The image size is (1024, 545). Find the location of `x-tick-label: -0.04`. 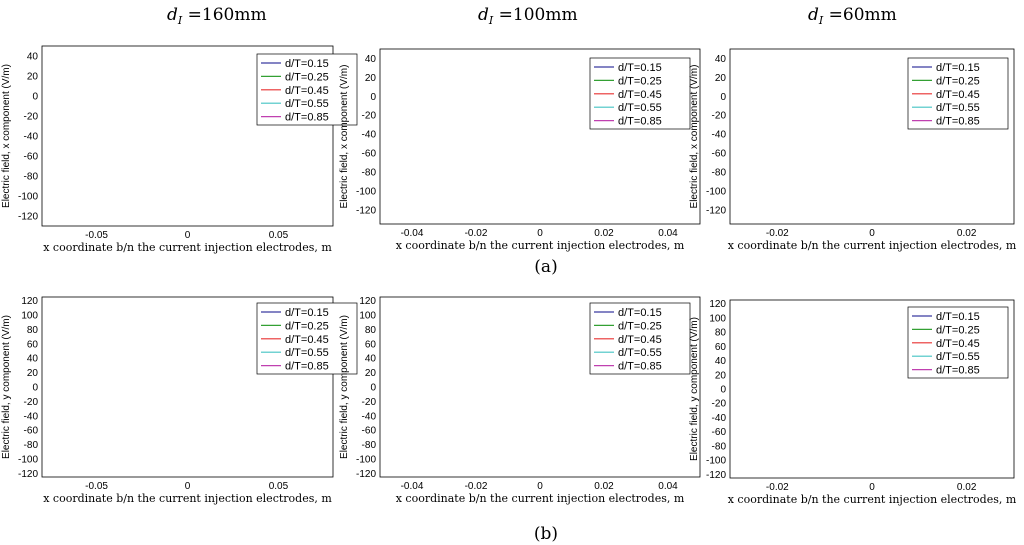

x-tick-label: -0.04 is located at coordinates (412, 486).